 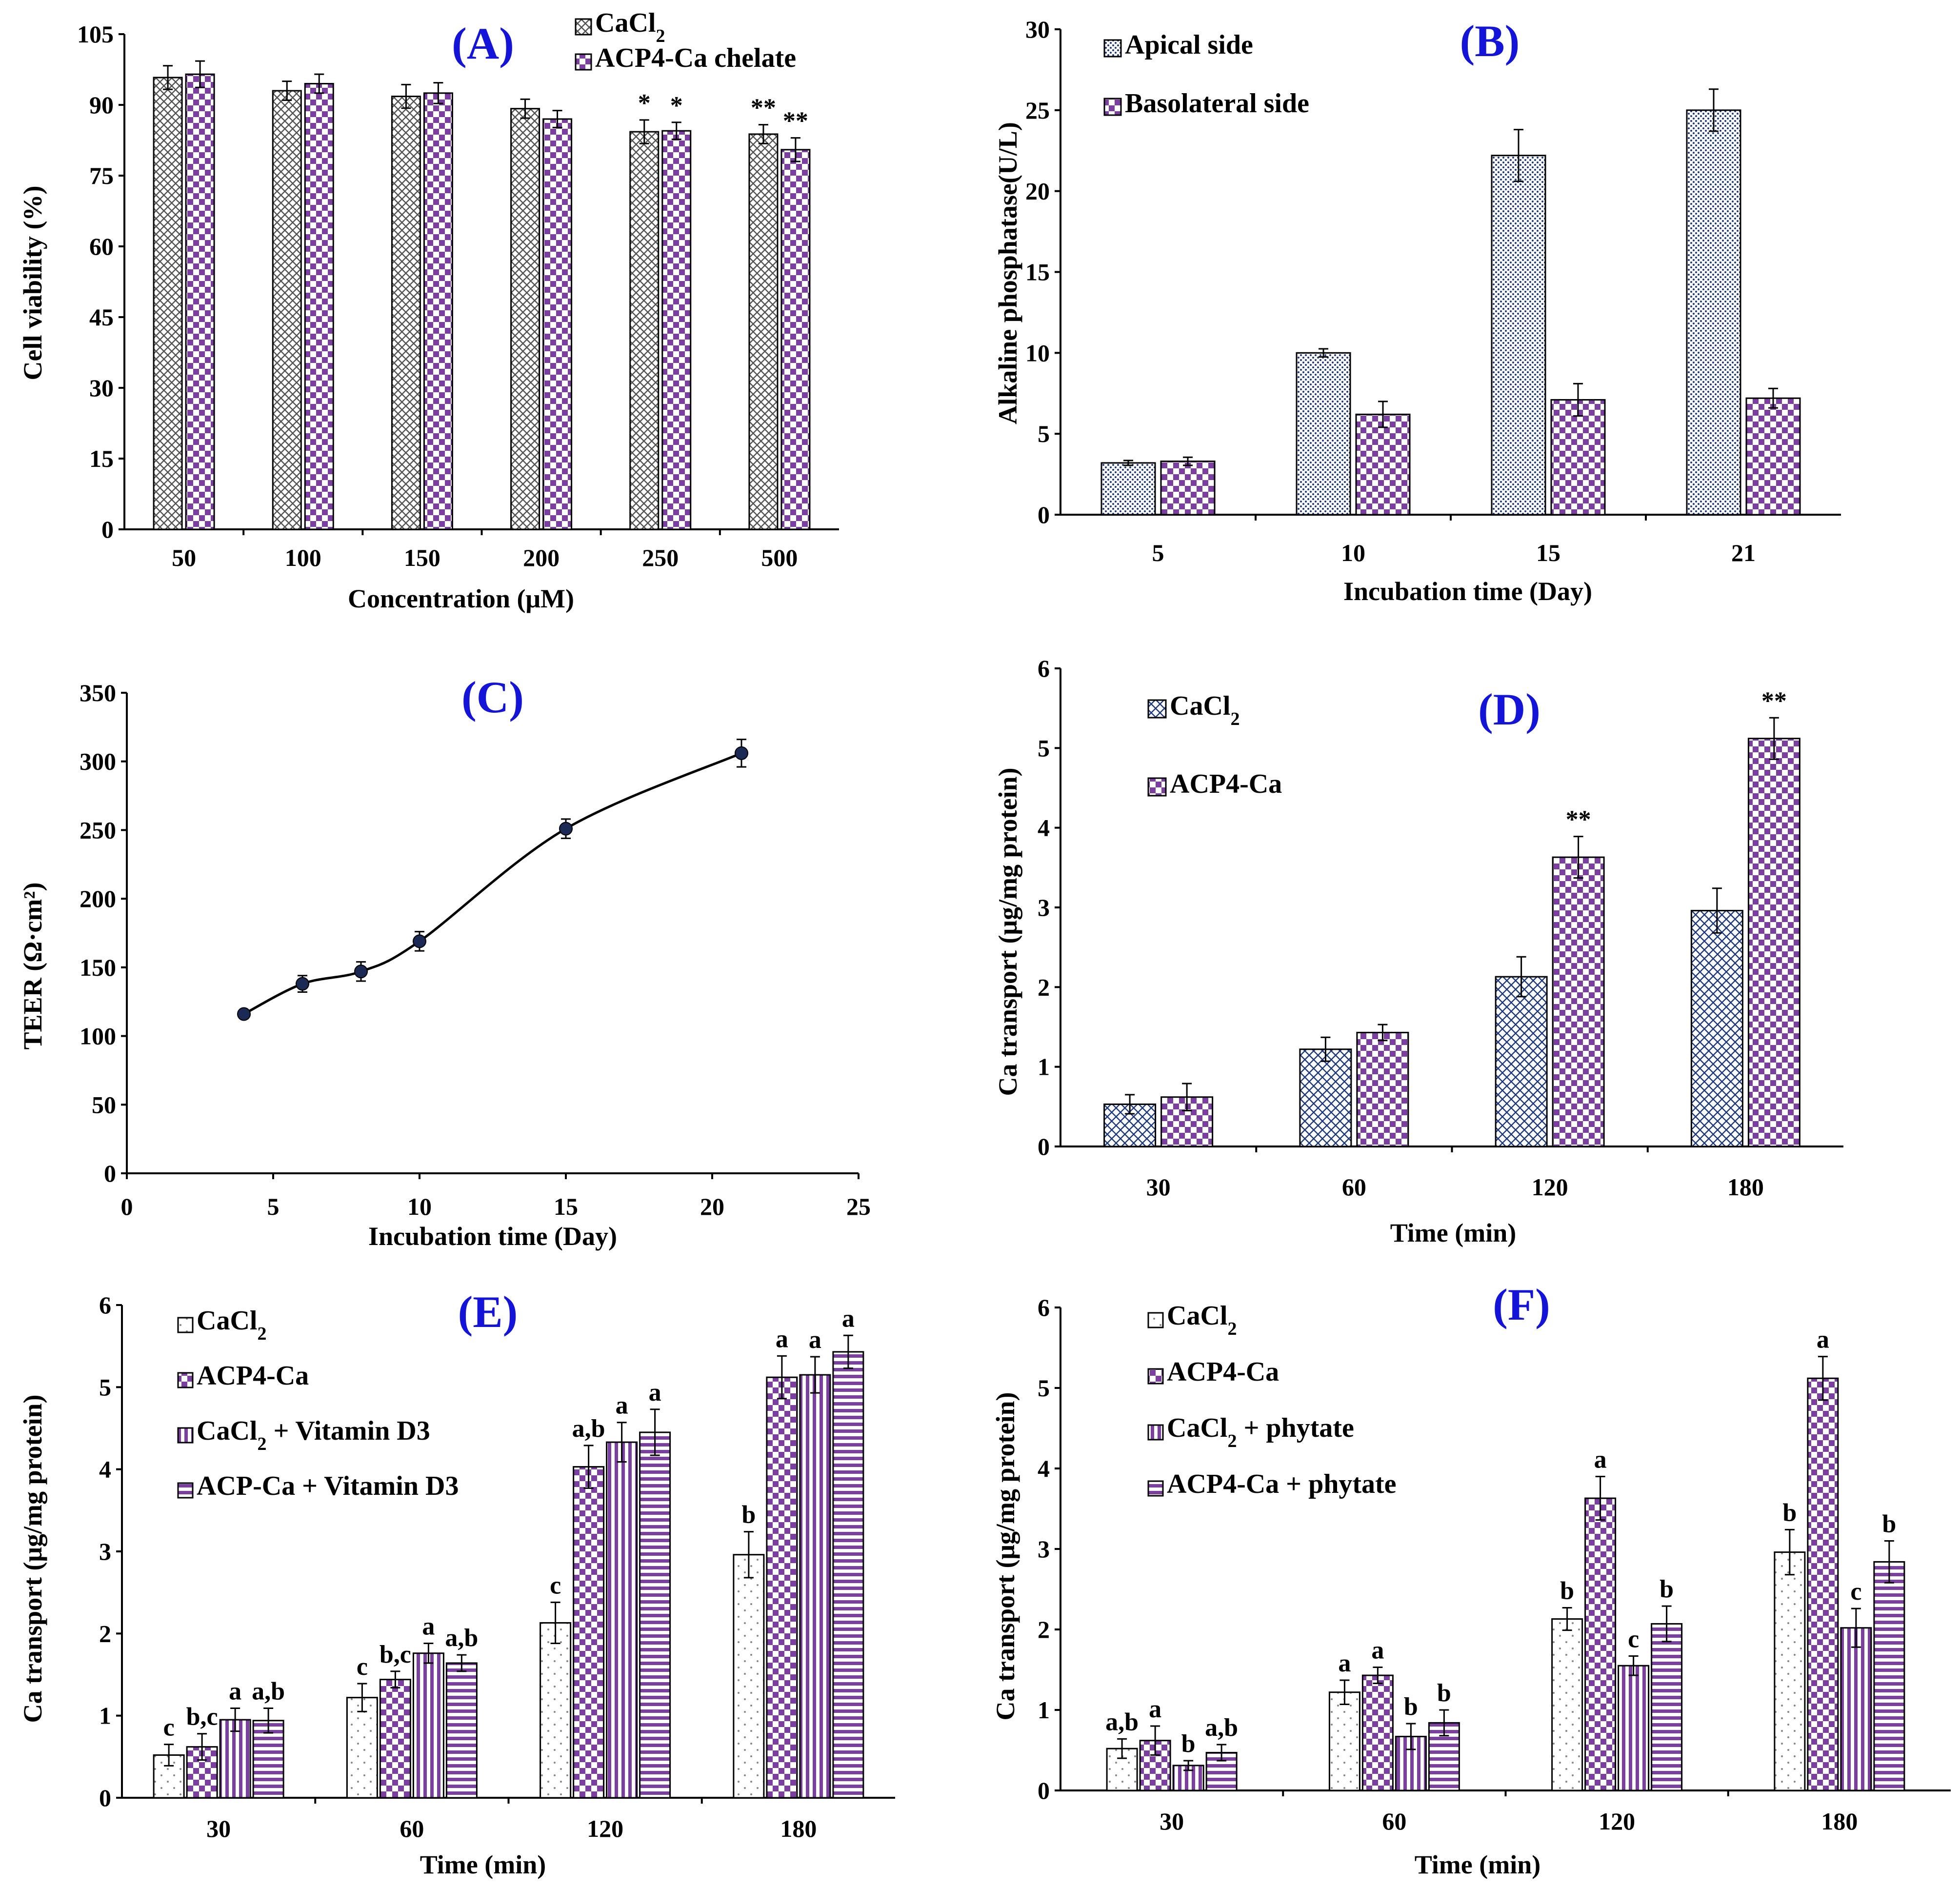 I want to click on legend-label: ACP4-Ca chelate, so click(x=695, y=58).